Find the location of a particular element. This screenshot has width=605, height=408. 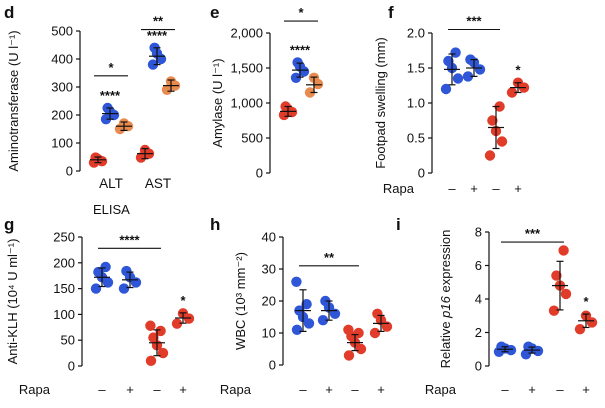

panel-i-rapa-label: Rapa is located at coordinates (441, 389).